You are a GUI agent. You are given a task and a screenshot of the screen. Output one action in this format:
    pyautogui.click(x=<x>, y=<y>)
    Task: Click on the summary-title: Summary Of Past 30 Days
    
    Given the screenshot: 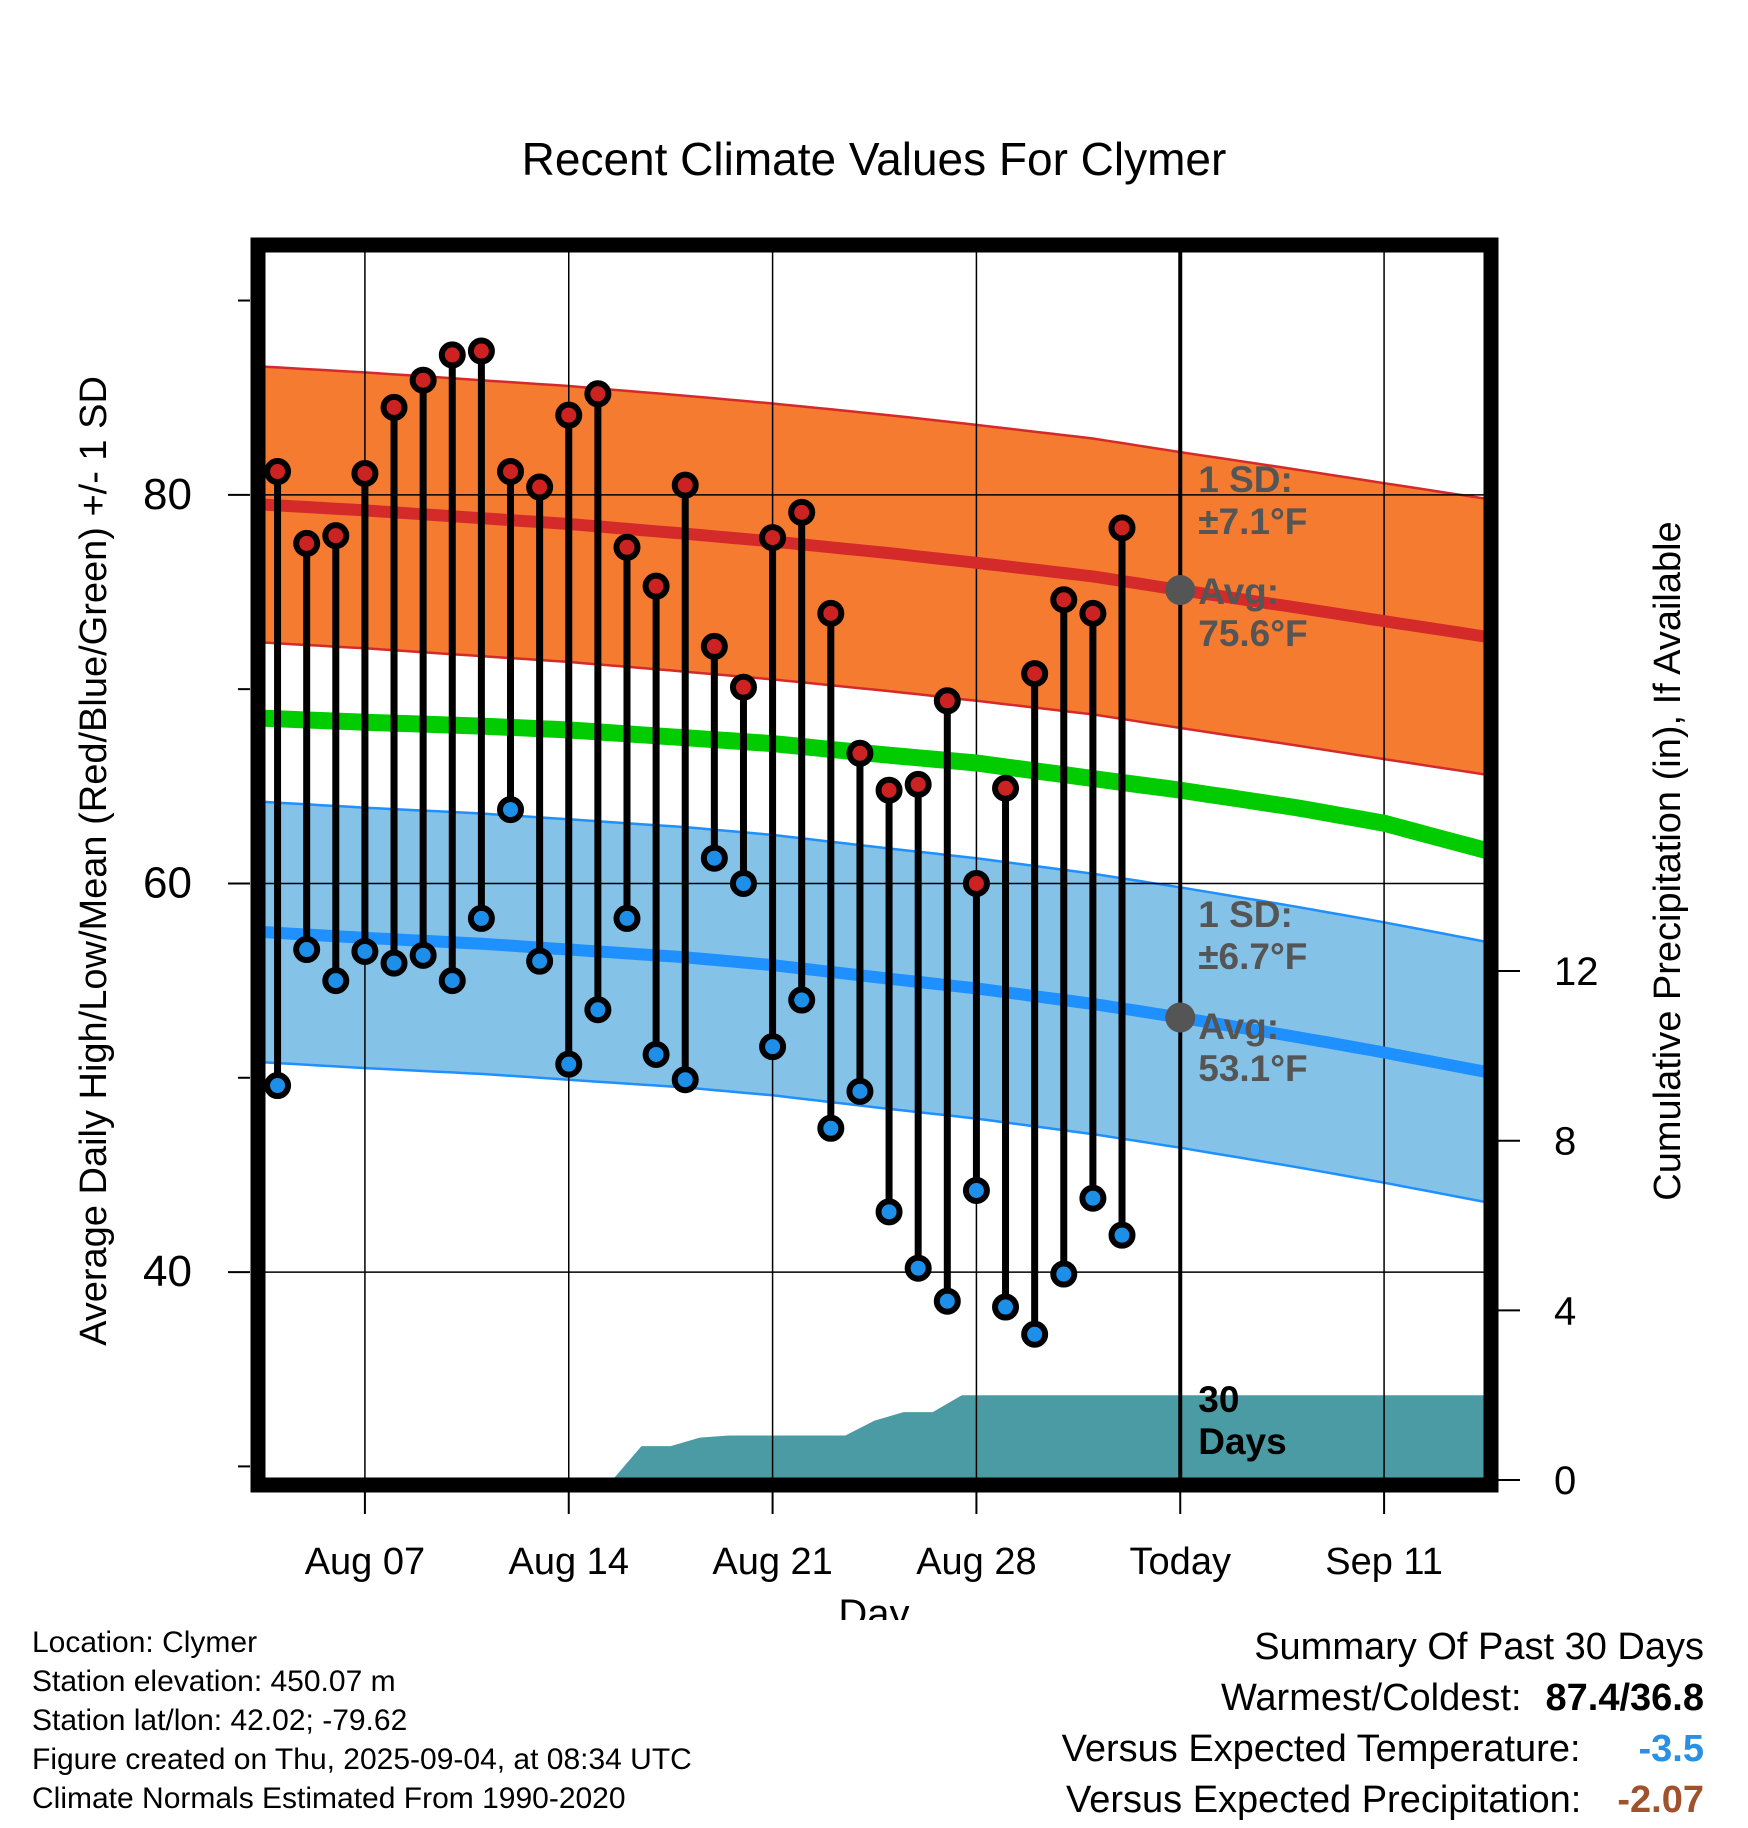 What is the action you would take?
    pyautogui.click(x=1479, y=1647)
    